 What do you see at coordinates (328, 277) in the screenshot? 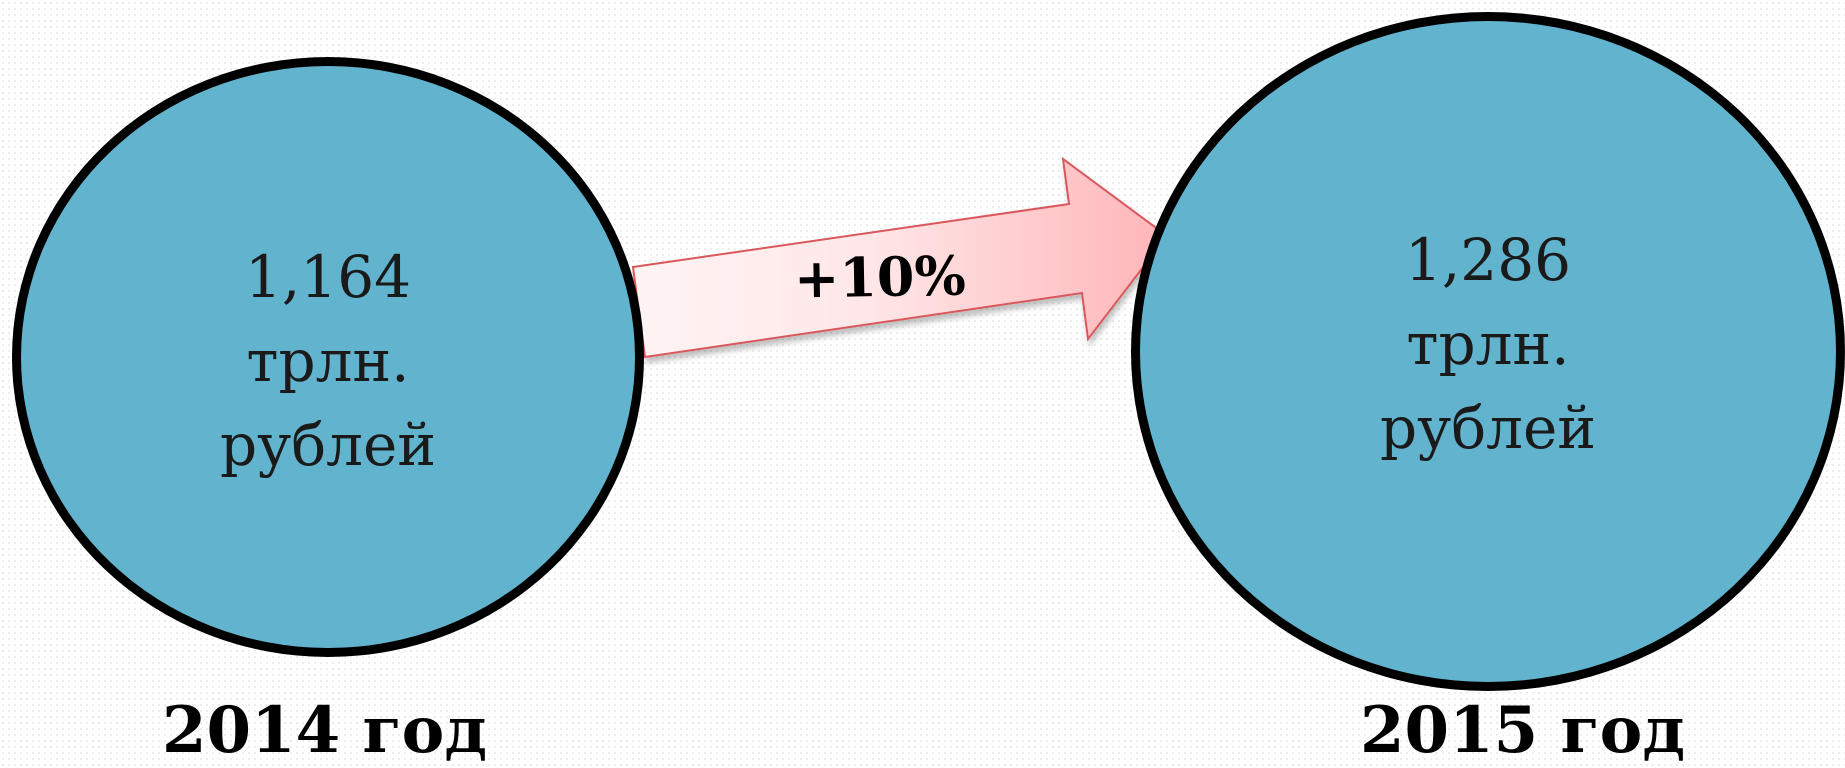
I see `node-2014-value: 1,164` at bounding box center [328, 277].